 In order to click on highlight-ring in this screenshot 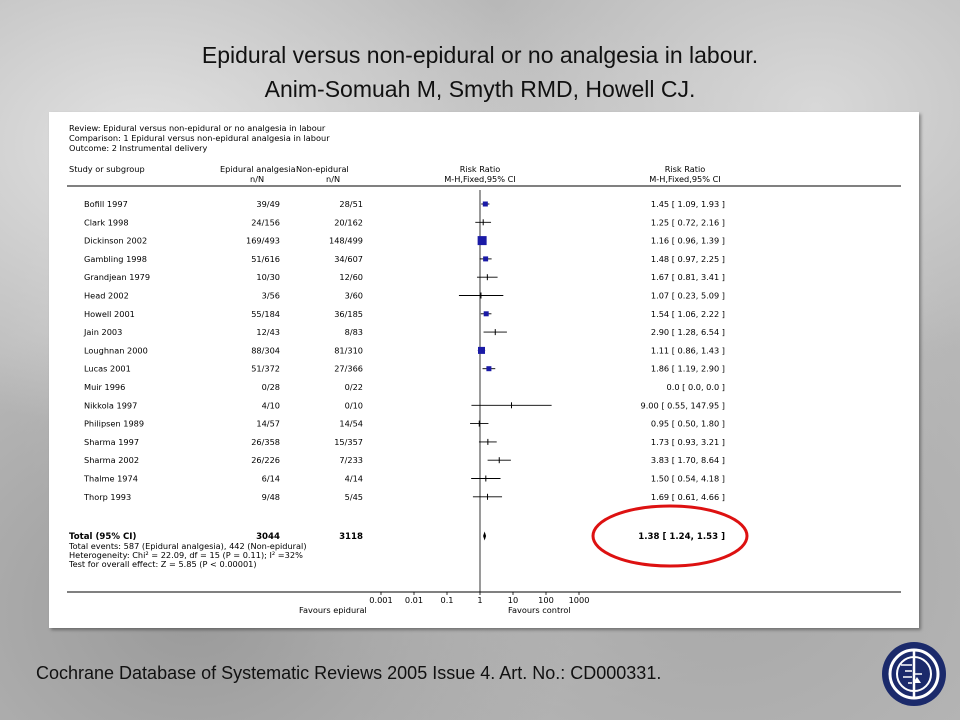, I will do `click(670, 536)`.